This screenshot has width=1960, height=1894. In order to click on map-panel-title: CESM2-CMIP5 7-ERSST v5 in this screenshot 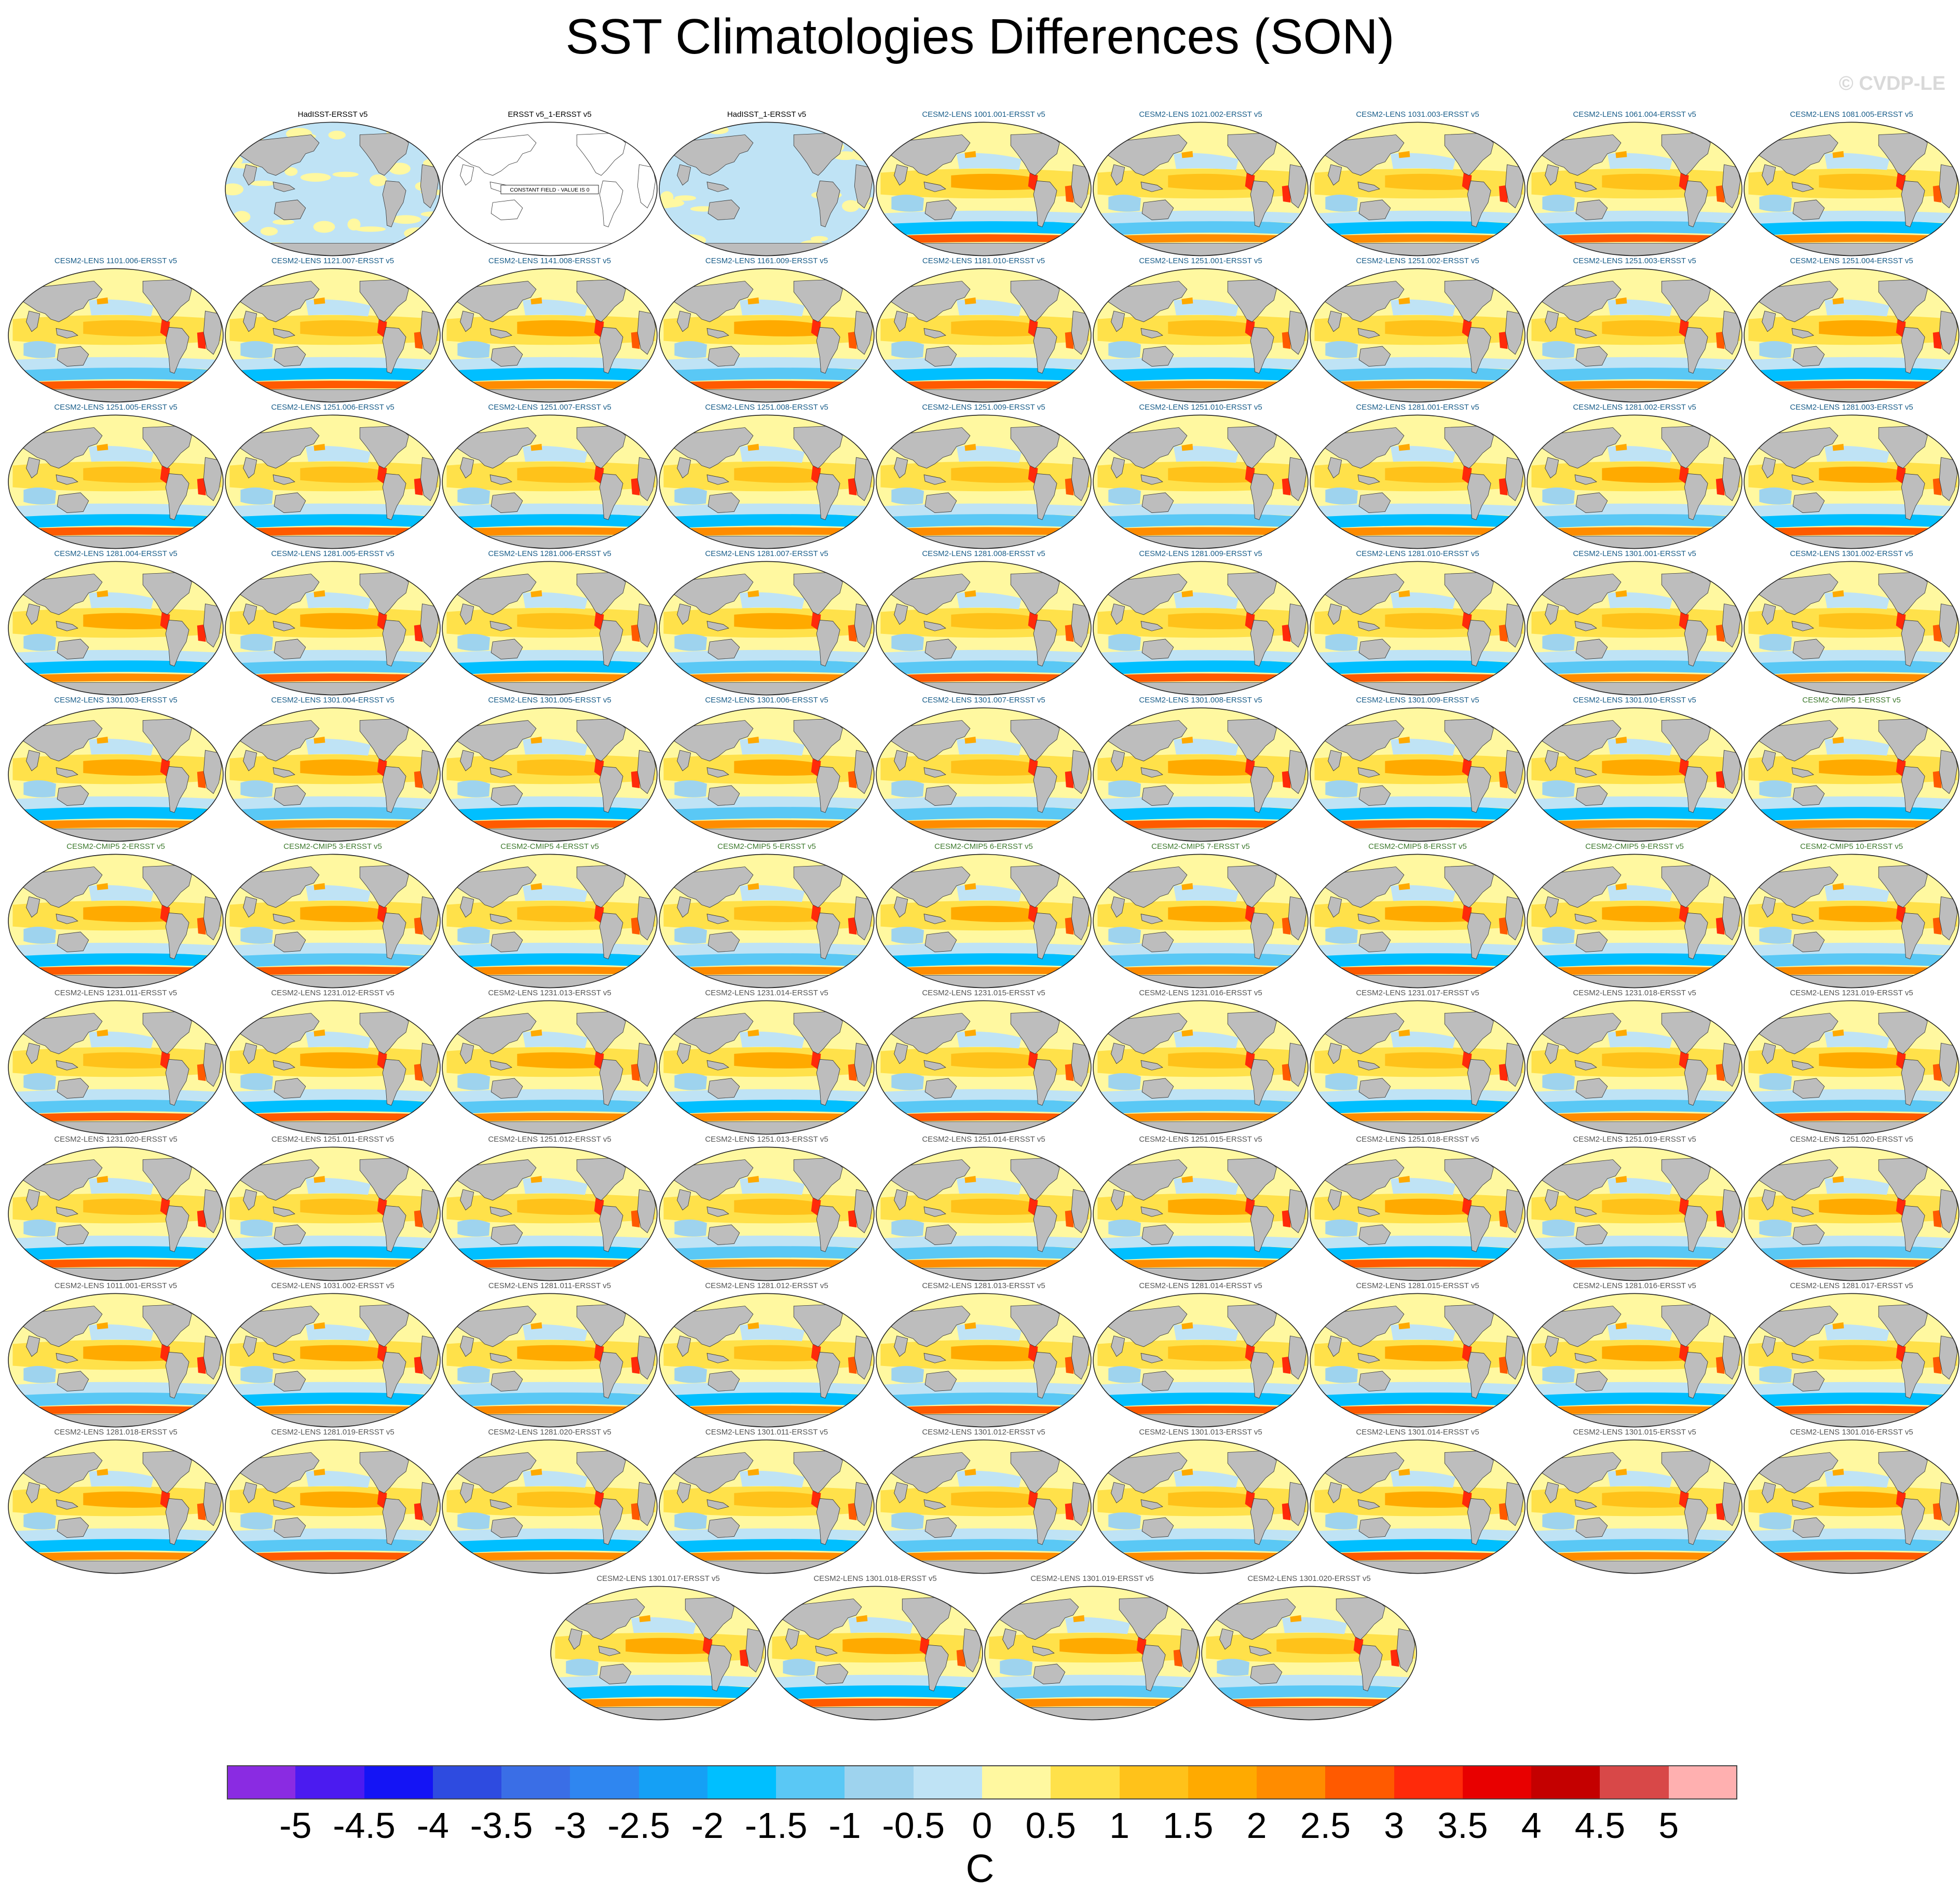, I will do `click(1200, 846)`.